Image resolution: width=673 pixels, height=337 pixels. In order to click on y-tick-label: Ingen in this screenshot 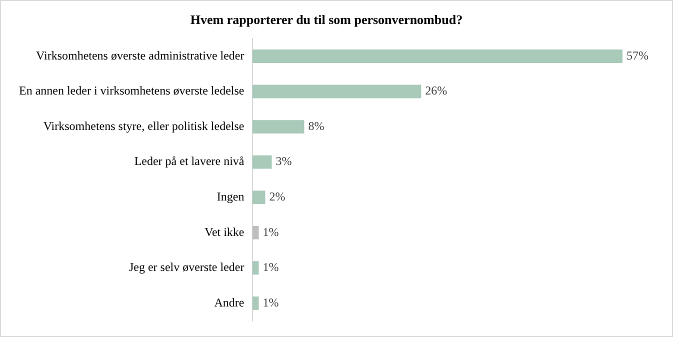, I will do `click(230, 196)`.